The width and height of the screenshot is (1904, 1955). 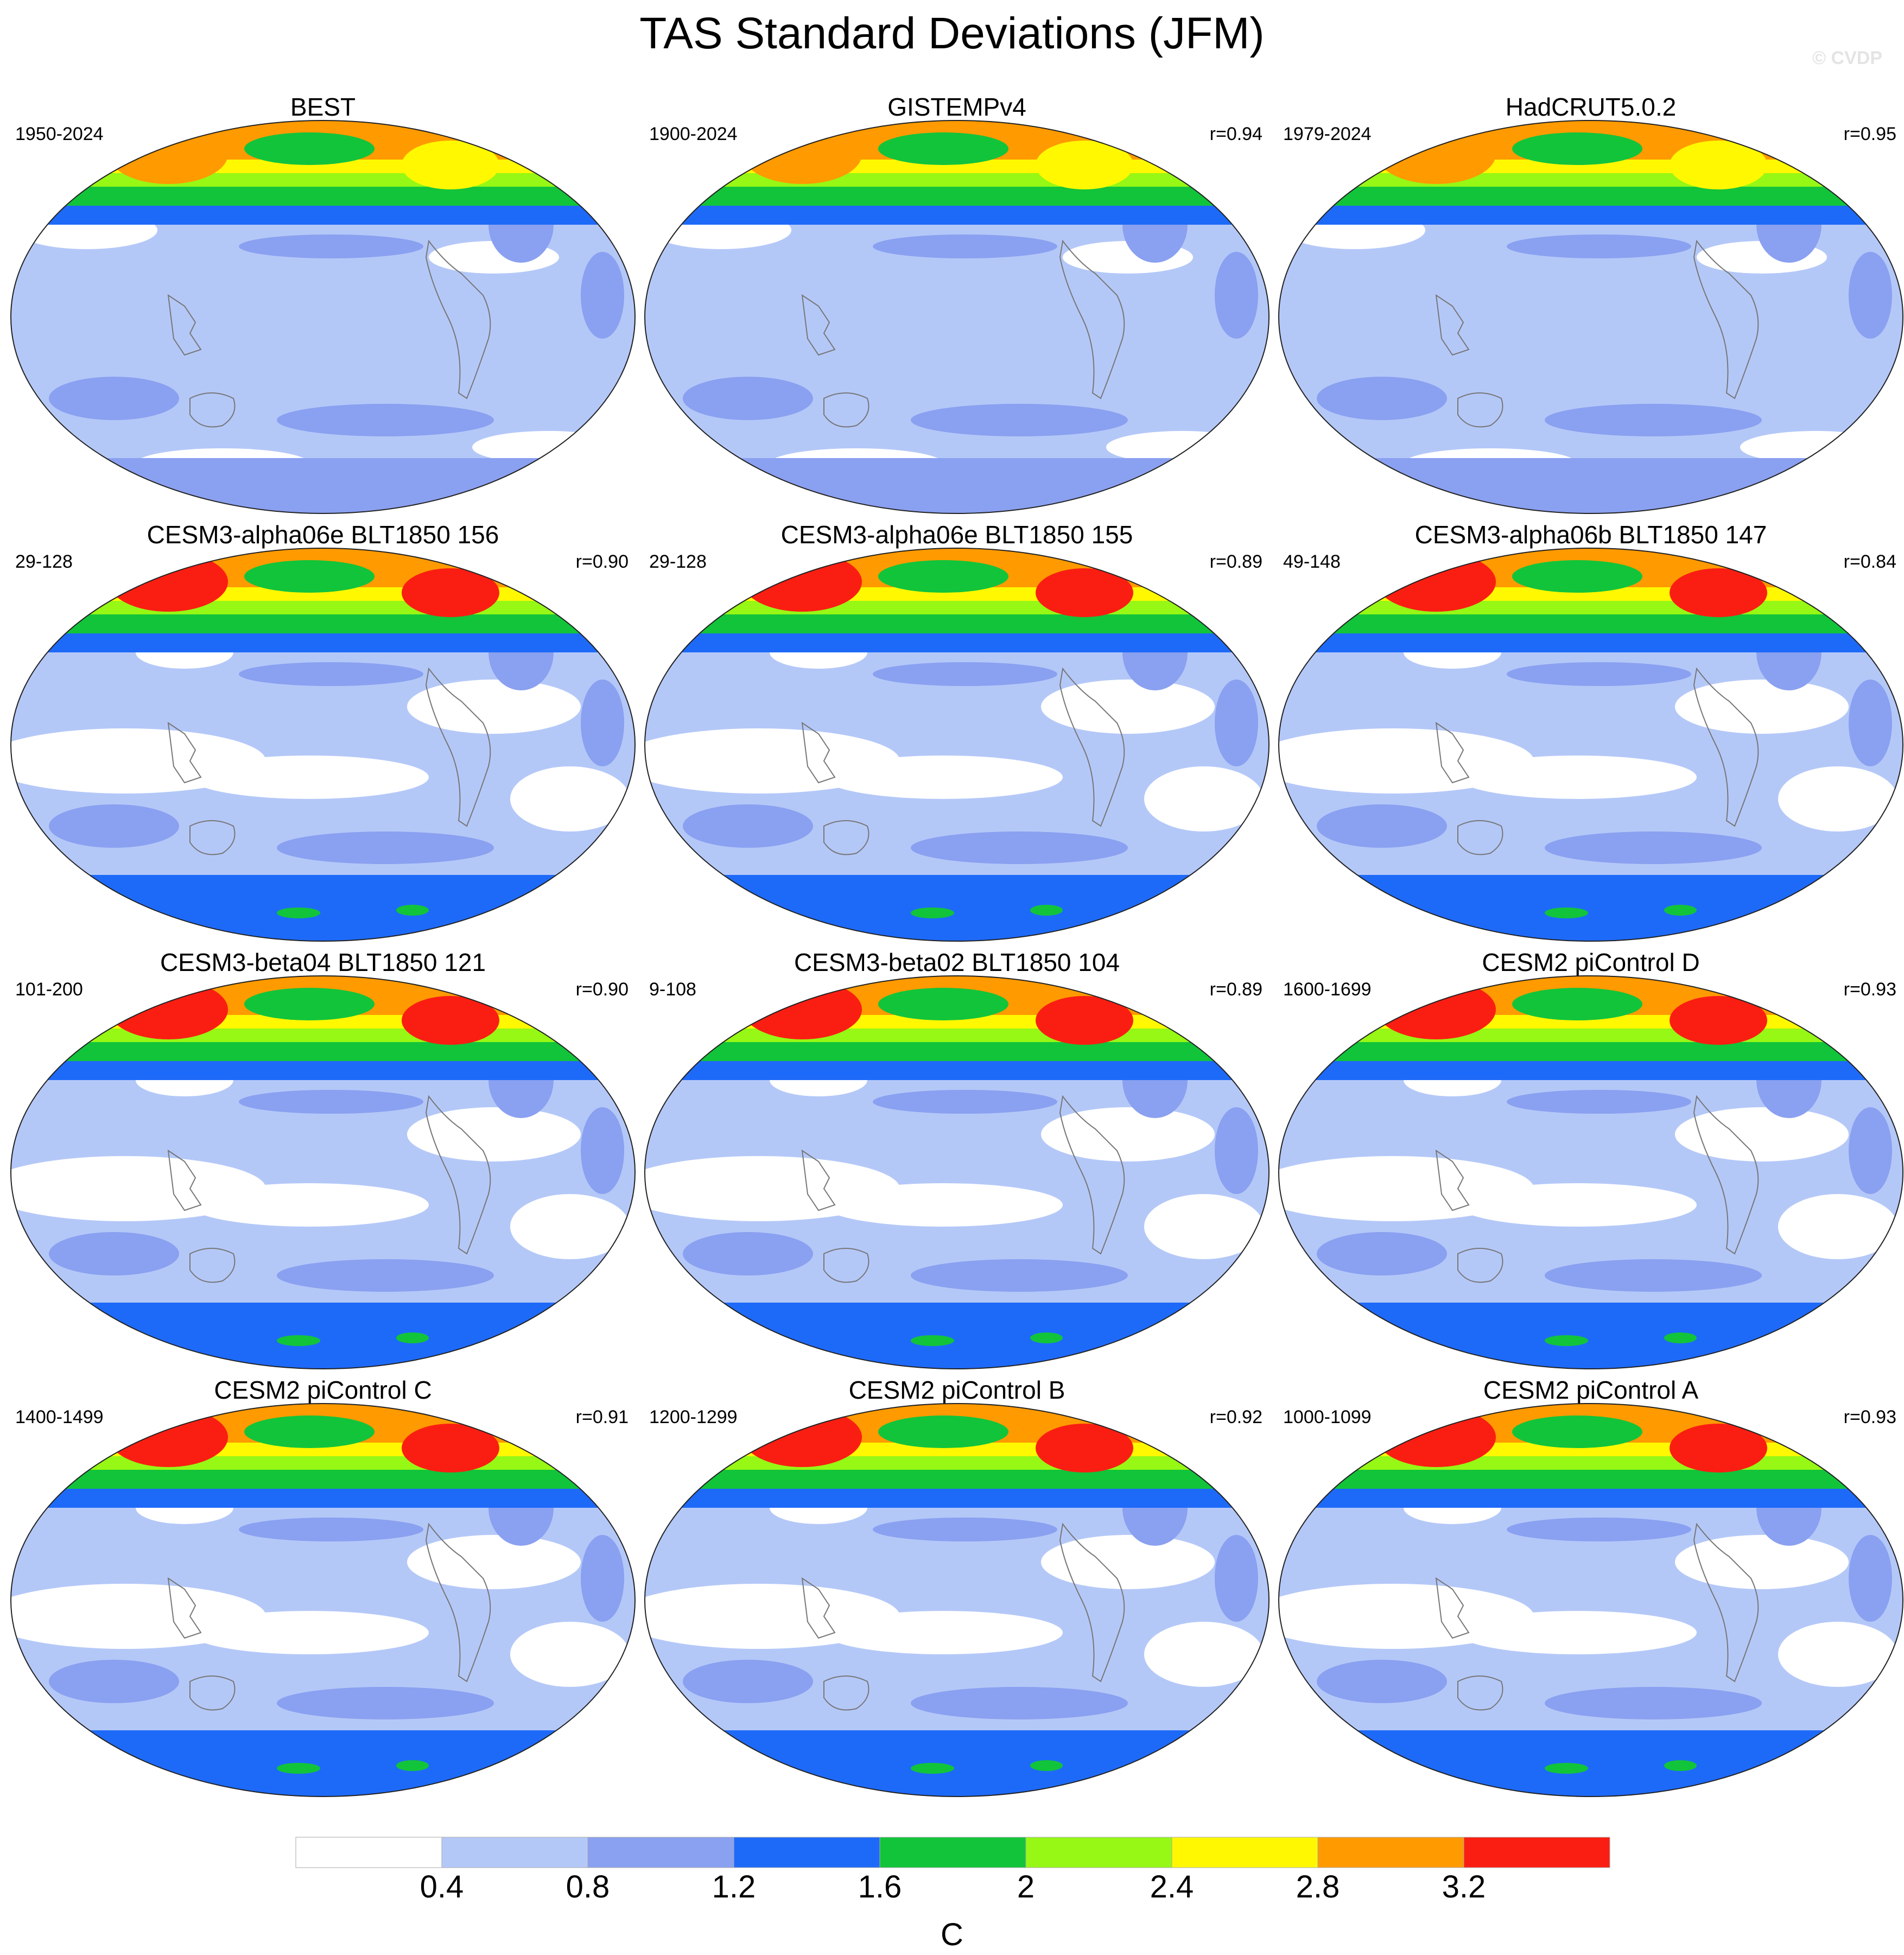 What do you see at coordinates (1235, 134) in the screenshot?
I see `panel-correlation: r=0.94` at bounding box center [1235, 134].